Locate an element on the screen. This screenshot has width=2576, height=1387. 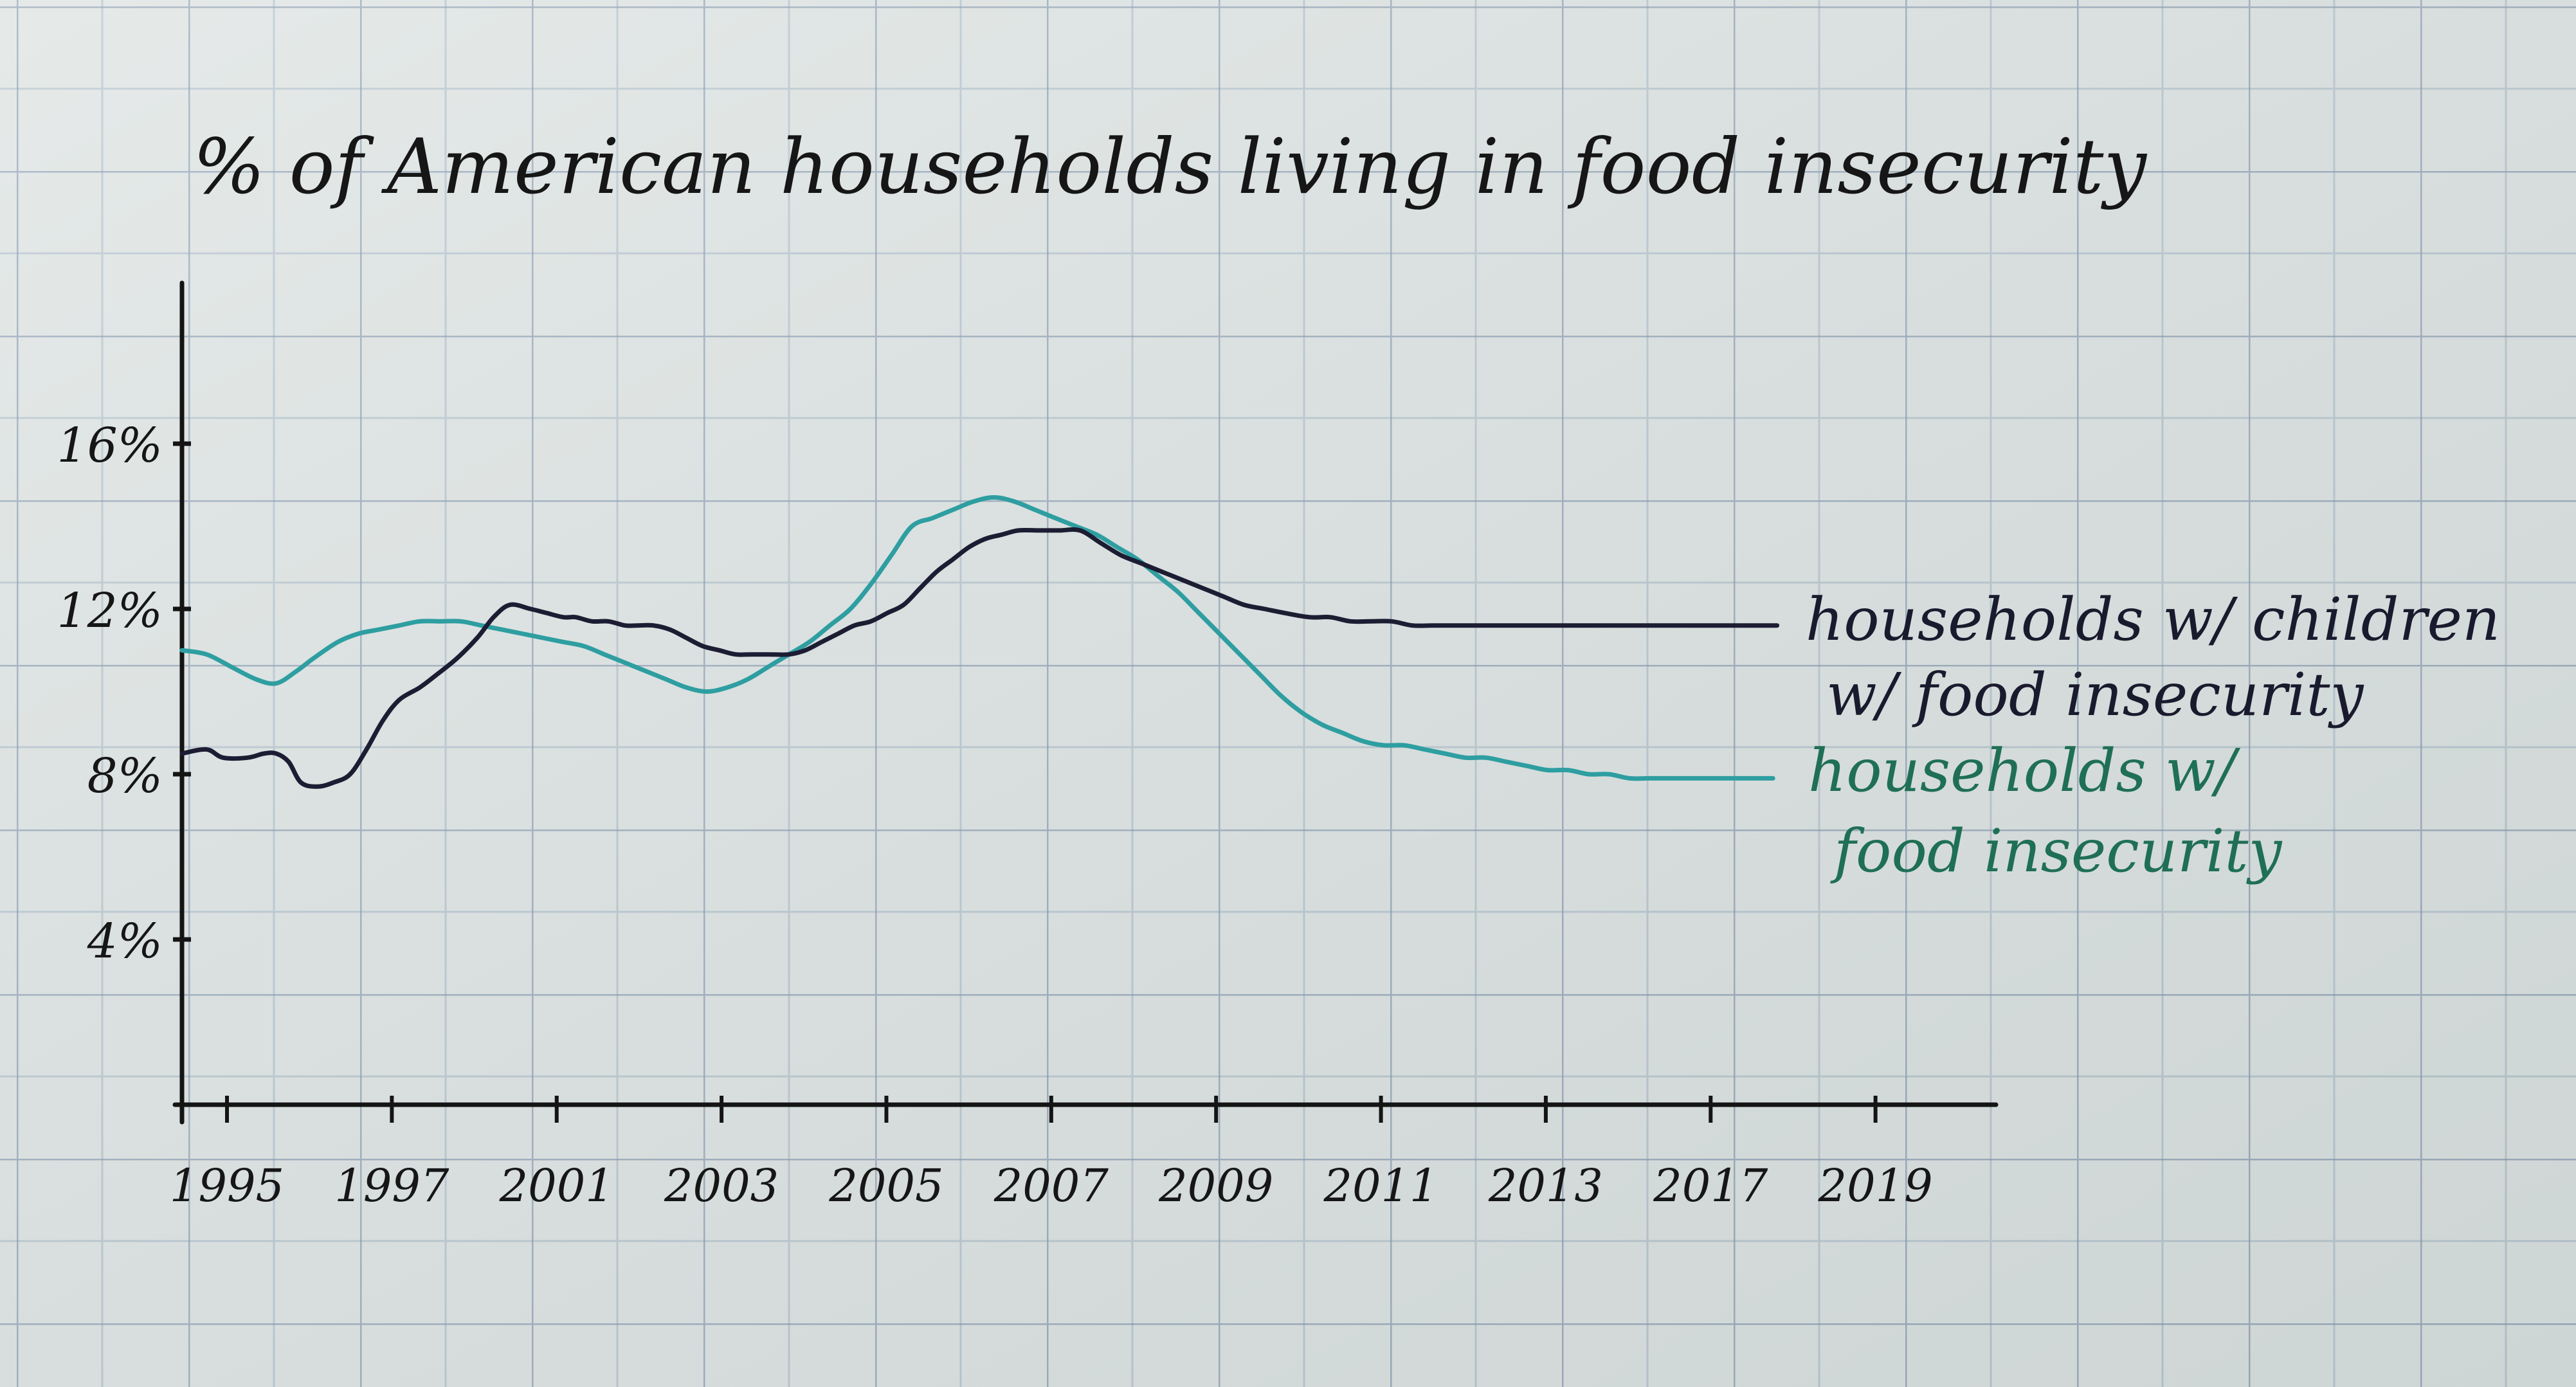
y-tick-label: 12% is located at coordinates (110, 611).